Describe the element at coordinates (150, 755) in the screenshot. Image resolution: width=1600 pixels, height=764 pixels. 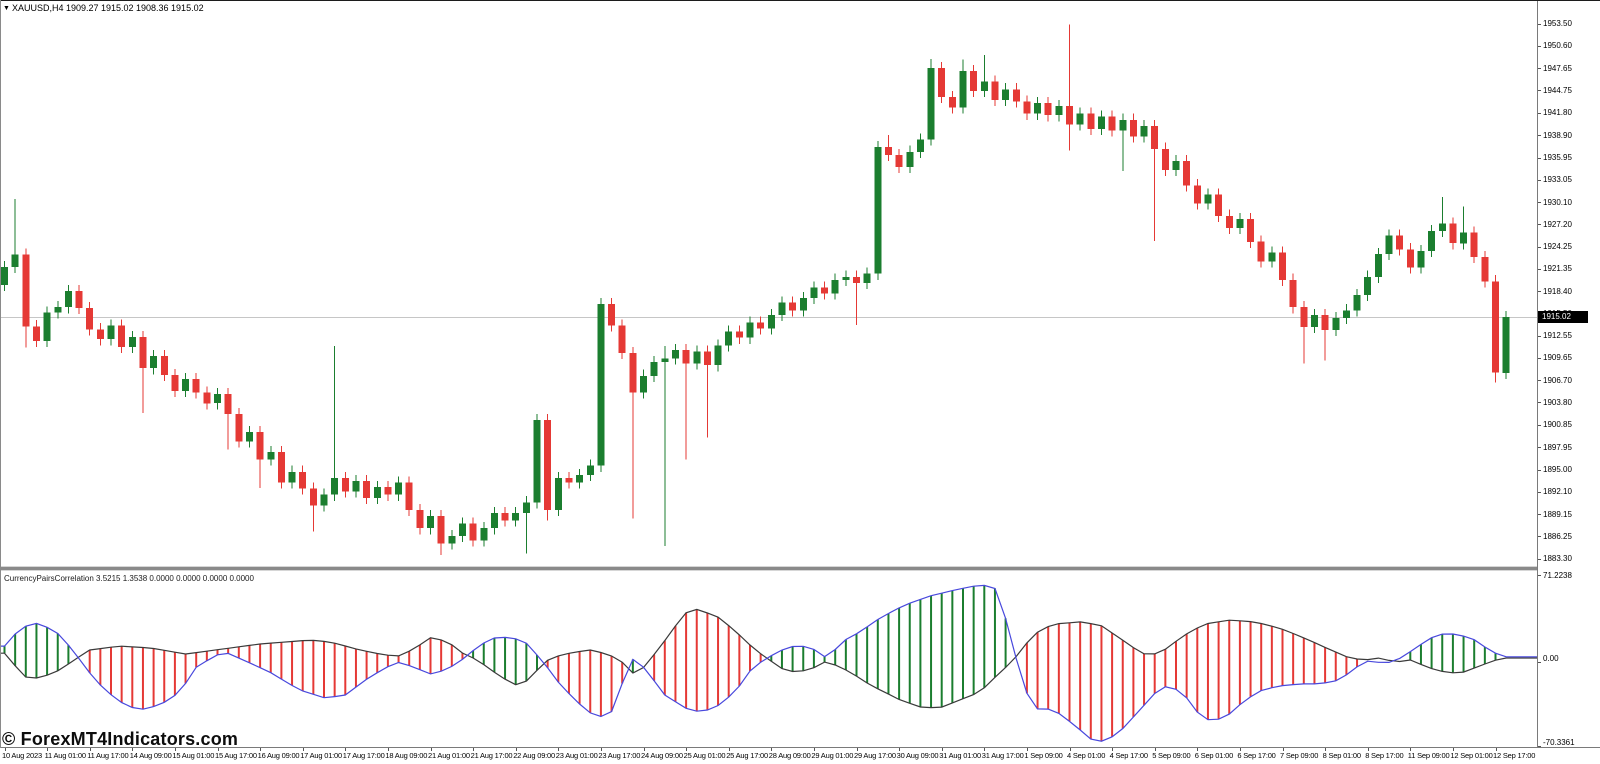
I see `time-axis-label: 14 Aug 09:00` at that location.